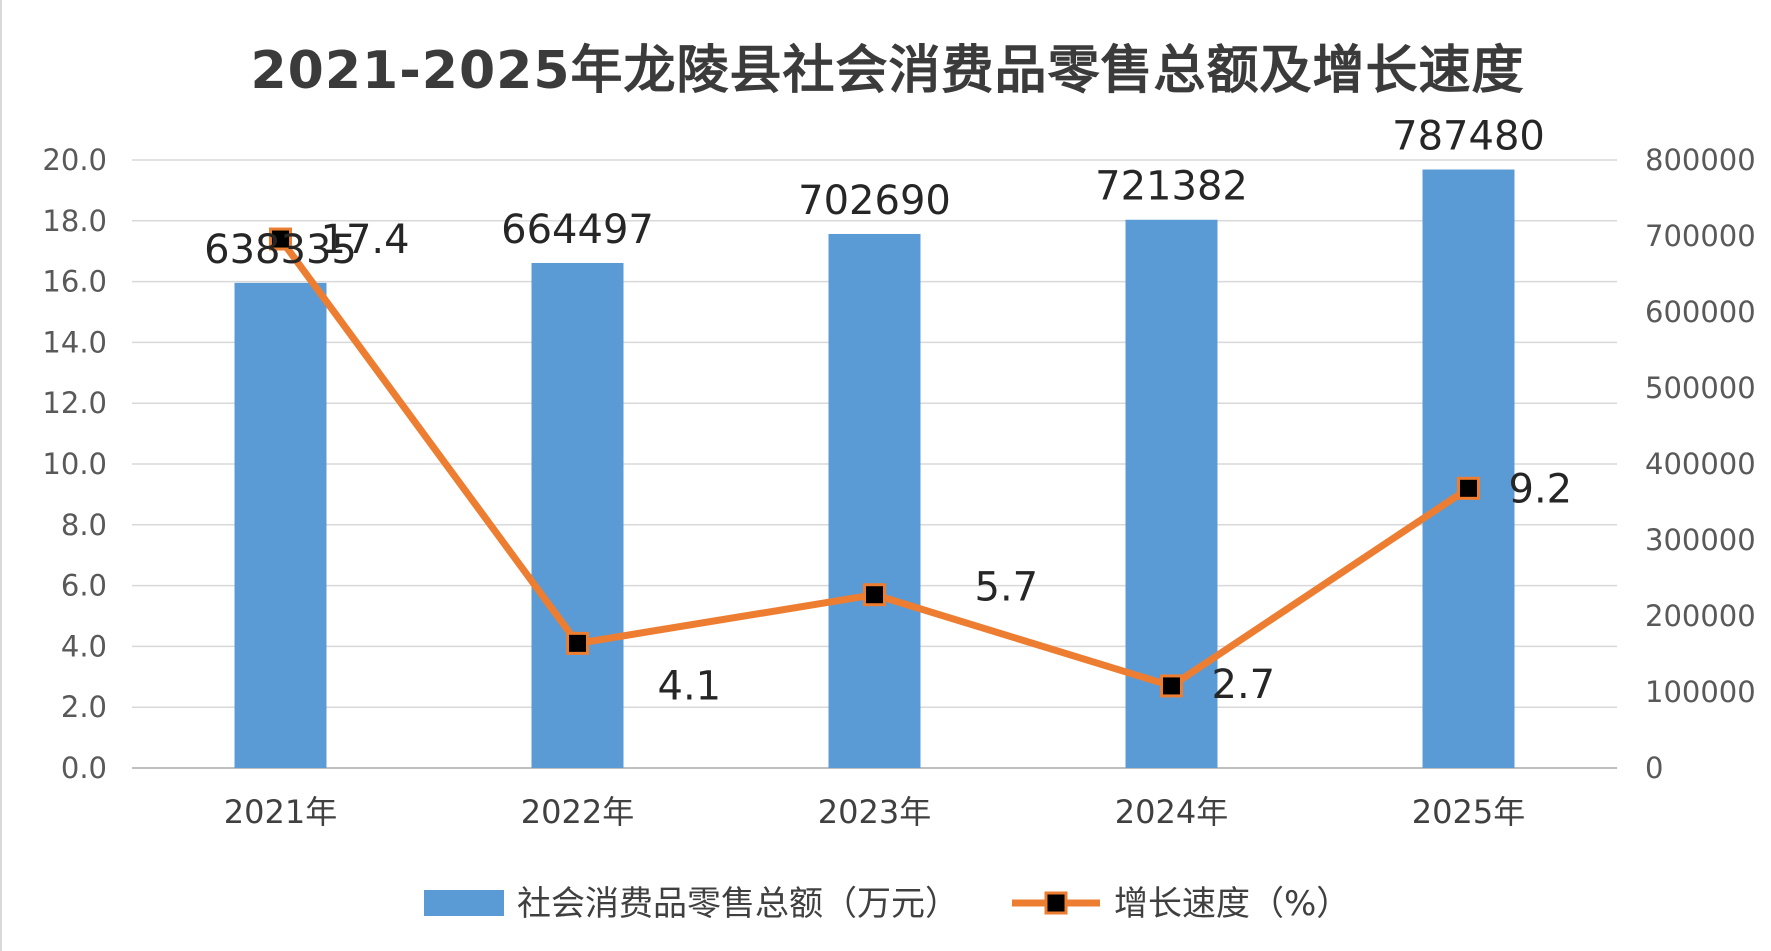 The height and width of the screenshot is (951, 1771). I want to click on x-tick-label: 2022年, so click(577, 812).